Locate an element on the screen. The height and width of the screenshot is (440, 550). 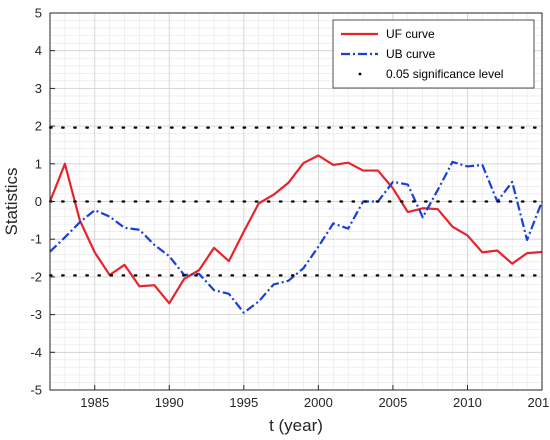
legend: UF curve UB curve 0.05 significance level is located at coordinates (433, 54).